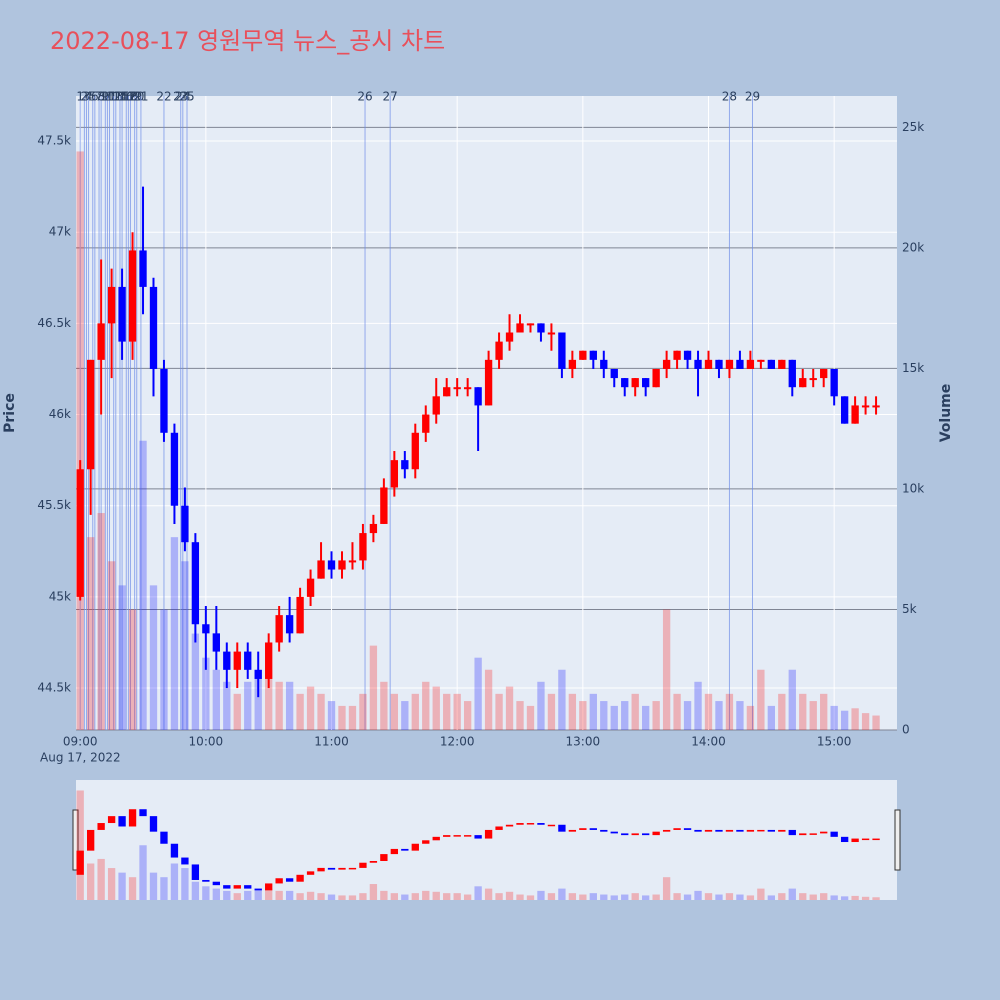  I want to click on news-label: 1, so click(80, 97).